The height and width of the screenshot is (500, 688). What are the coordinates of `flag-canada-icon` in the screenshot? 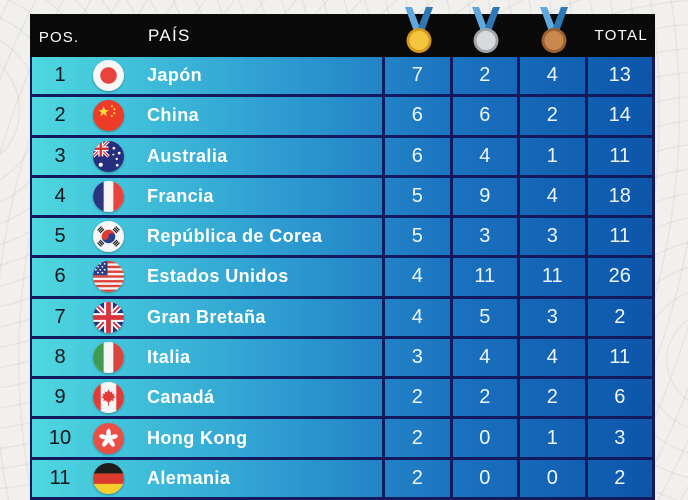 It's located at (108, 398).